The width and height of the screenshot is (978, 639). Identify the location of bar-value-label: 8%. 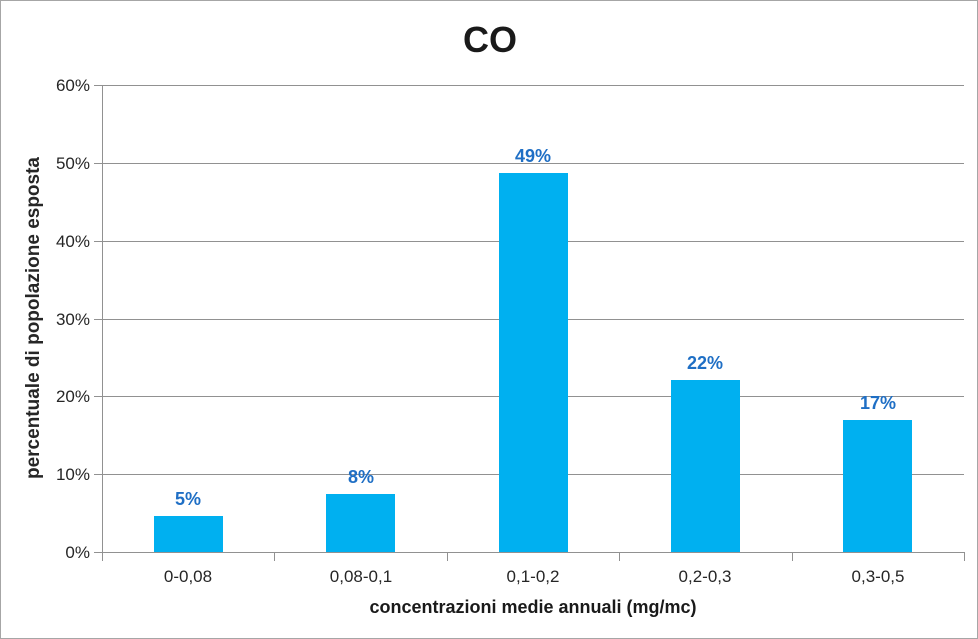
(360, 477).